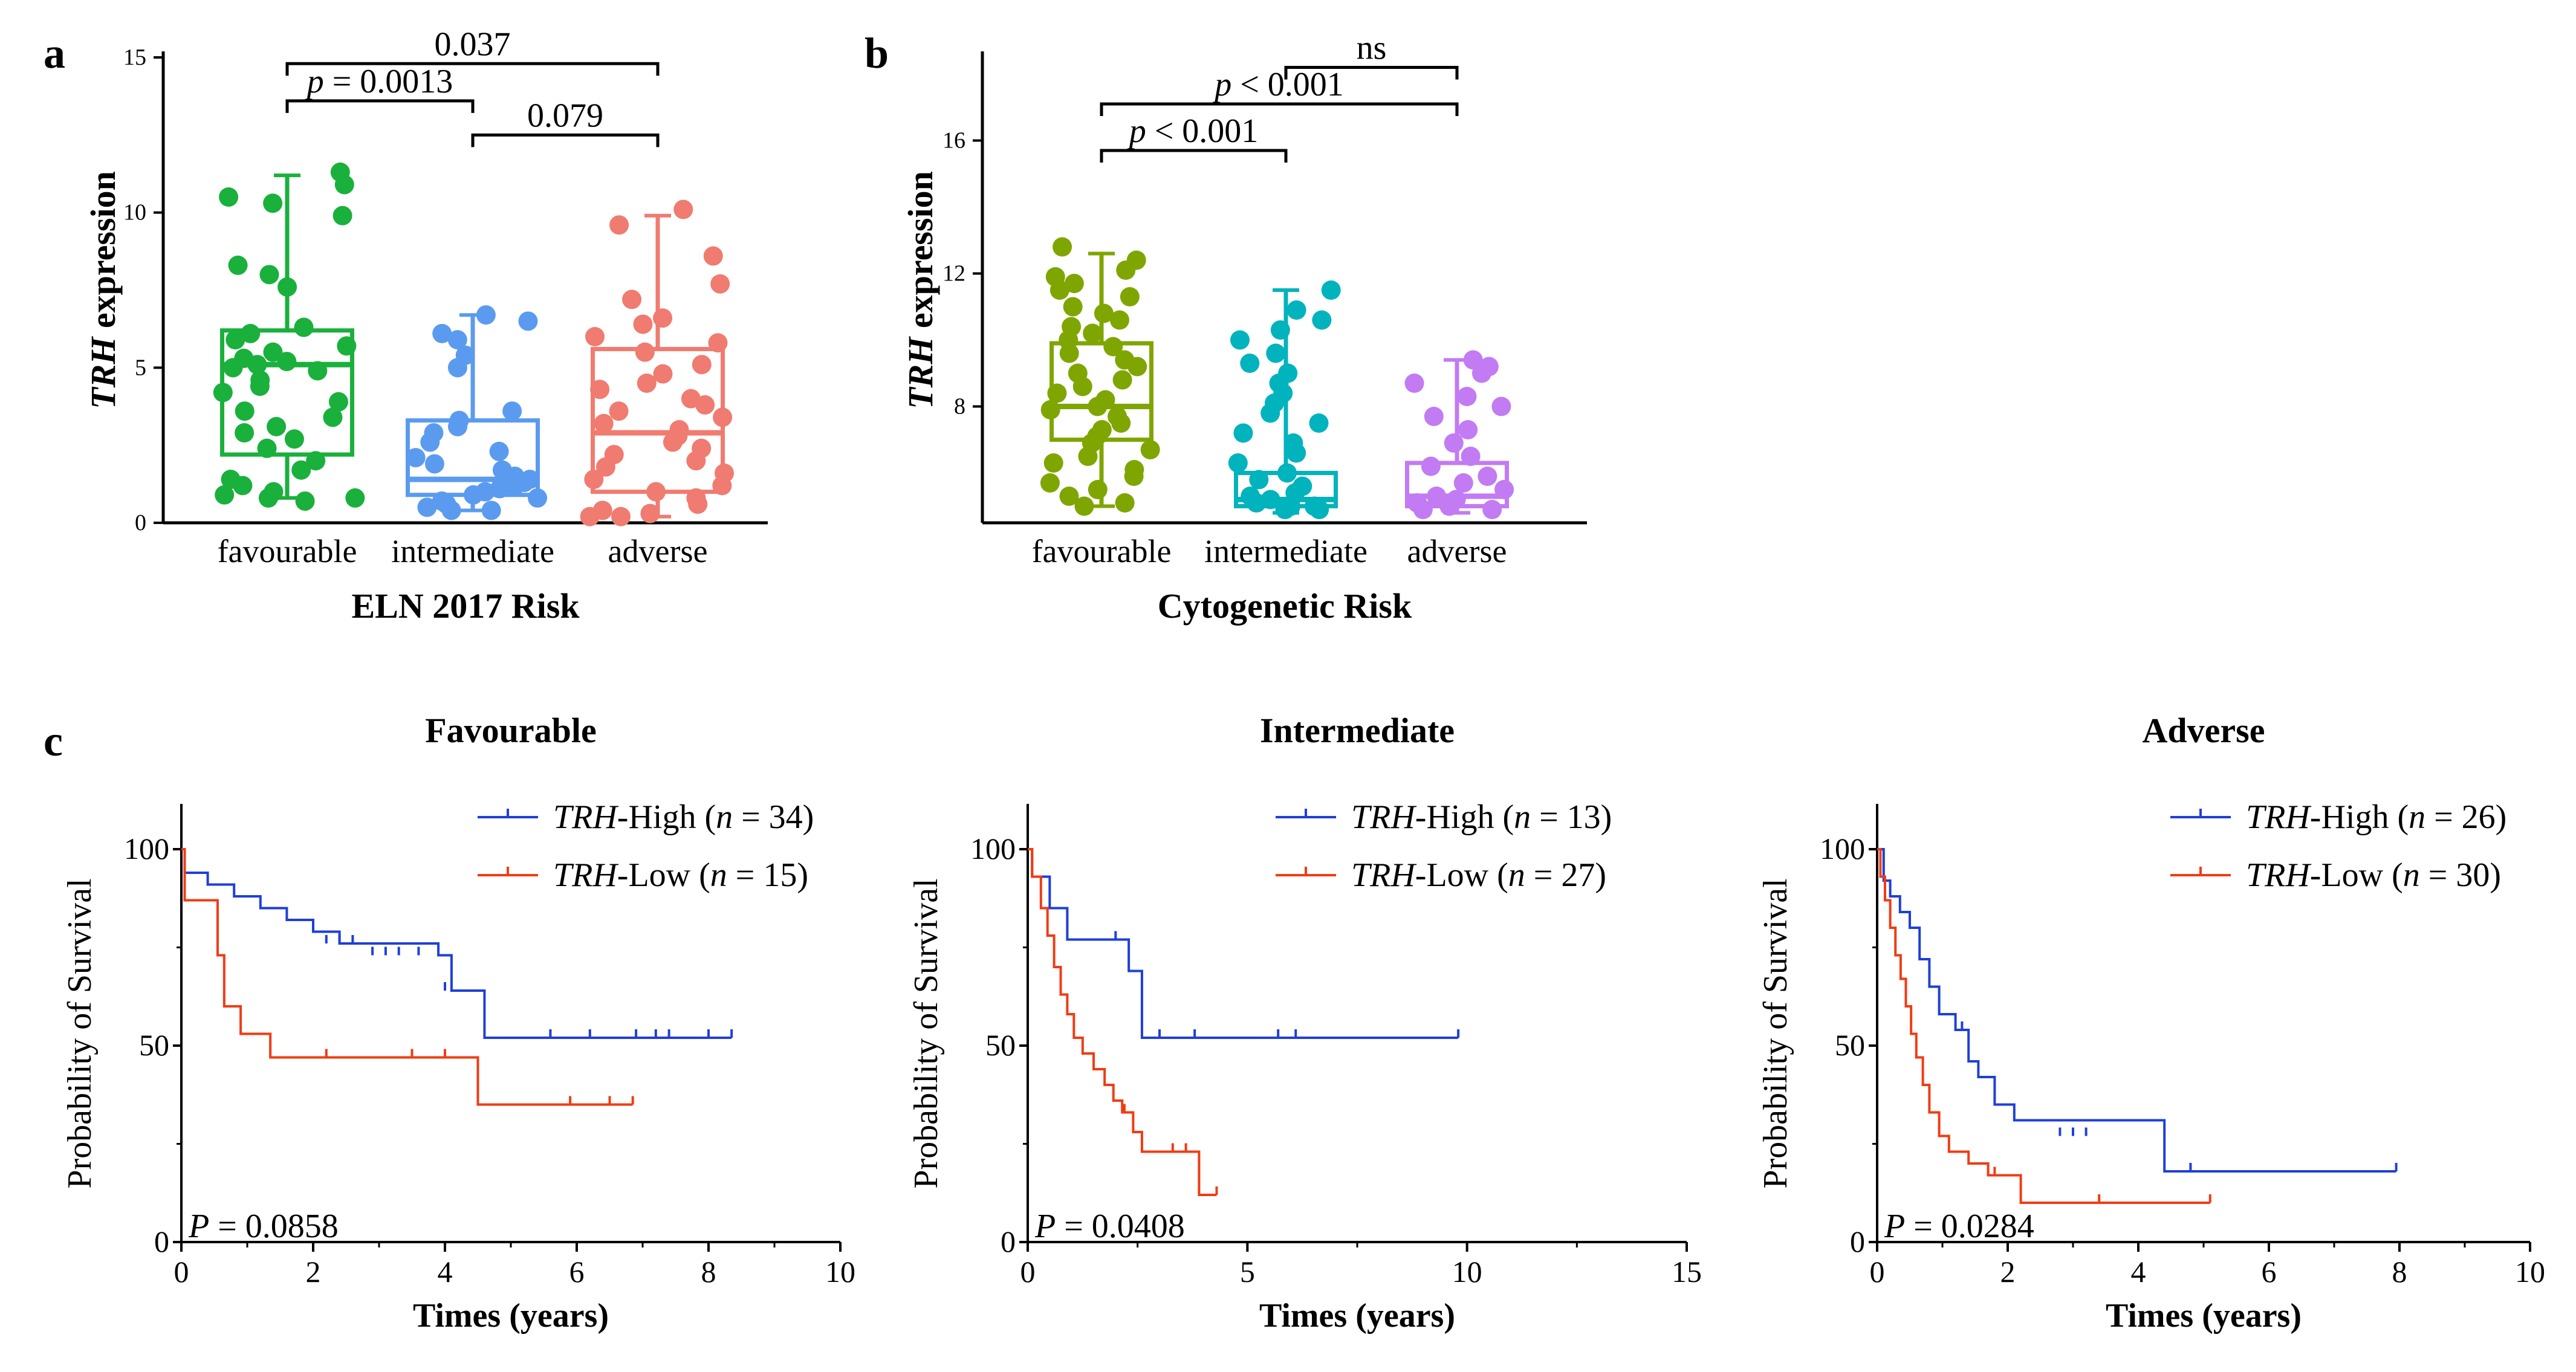  What do you see at coordinates (1110, 1226) in the screenshot?
I see `p-value: P = 0.0408` at bounding box center [1110, 1226].